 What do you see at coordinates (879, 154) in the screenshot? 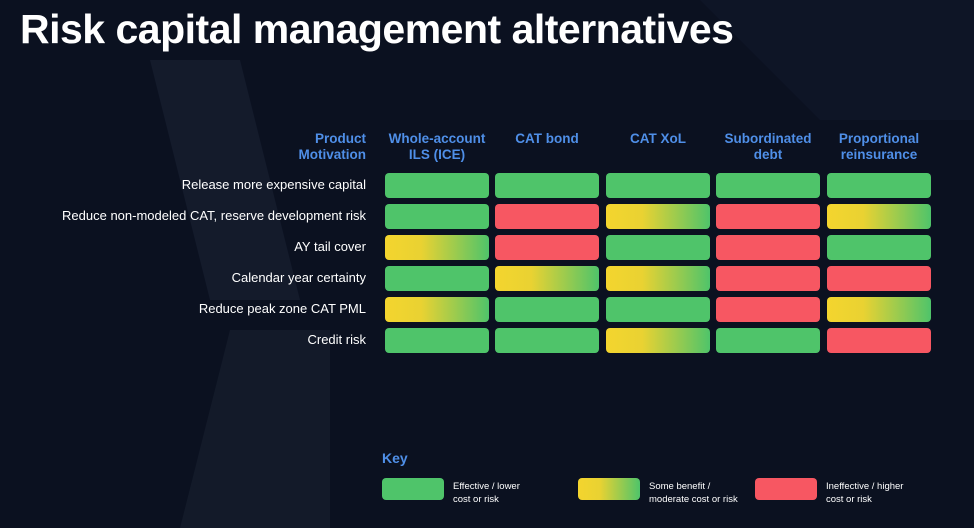
I see `column-header-line: reinsurance` at bounding box center [879, 154].